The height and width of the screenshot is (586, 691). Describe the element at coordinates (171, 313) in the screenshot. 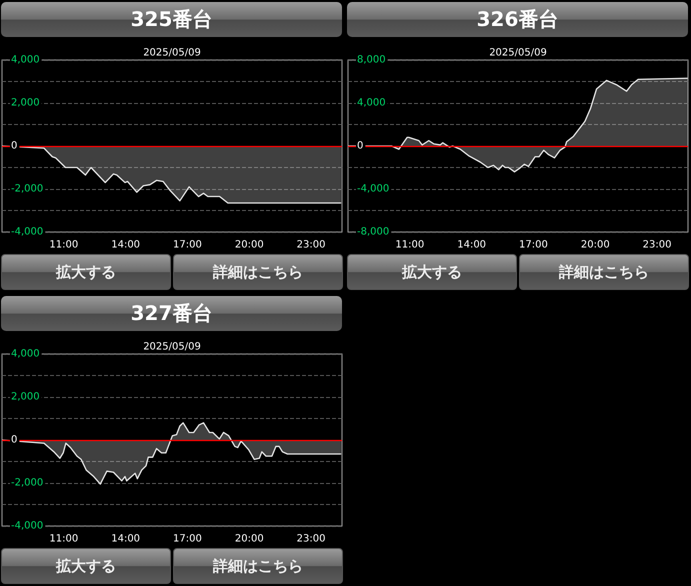

I see `chart-title: 327番台` at that location.